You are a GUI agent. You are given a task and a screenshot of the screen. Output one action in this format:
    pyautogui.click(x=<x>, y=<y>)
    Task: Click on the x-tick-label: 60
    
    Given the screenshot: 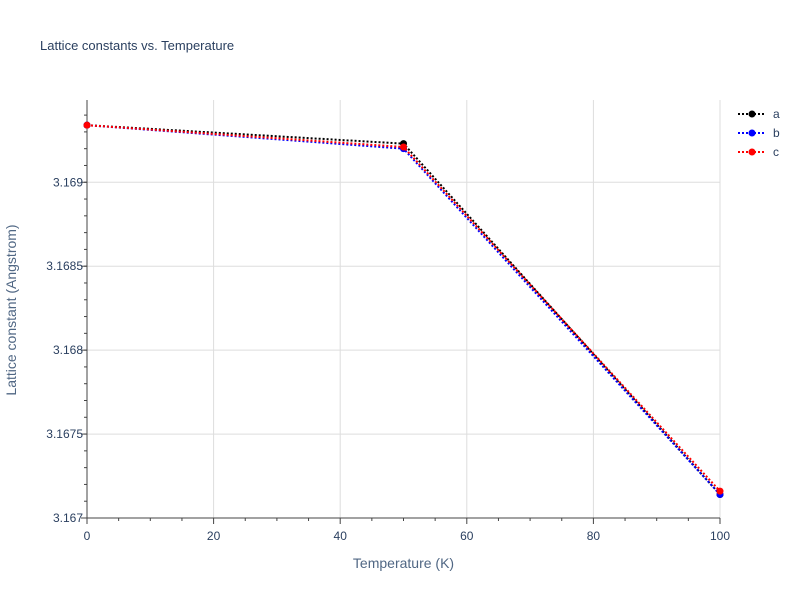 What is the action you would take?
    pyautogui.click(x=467, y=536)
    